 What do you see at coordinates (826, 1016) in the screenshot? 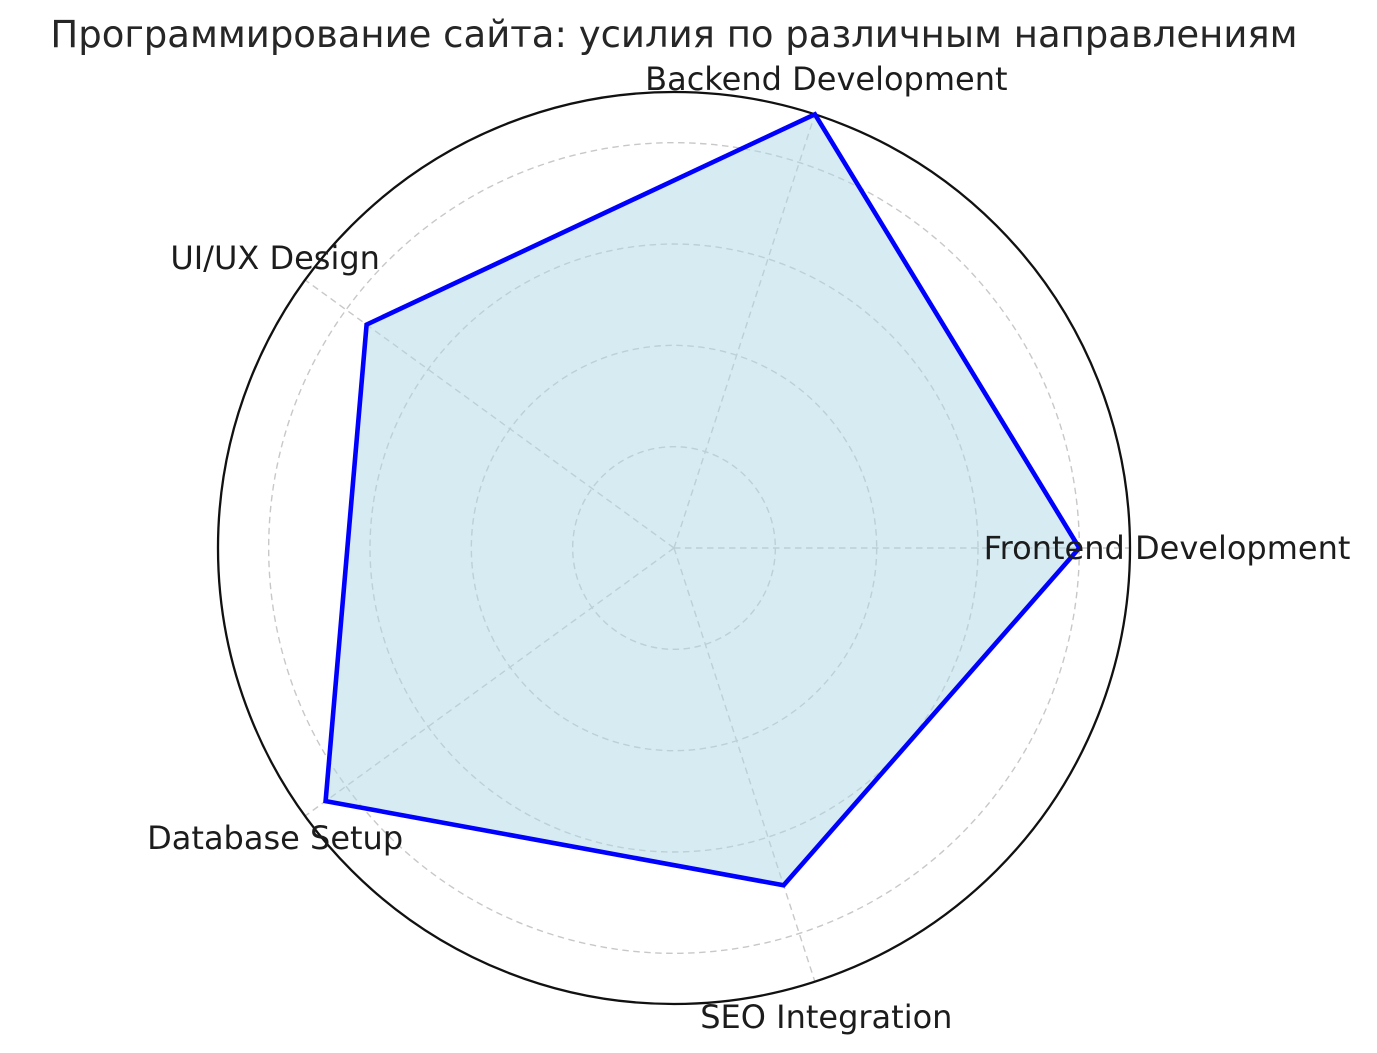
I see `axis-label-seo-integration: SEO Integration` at bounding box center [826, 1016].